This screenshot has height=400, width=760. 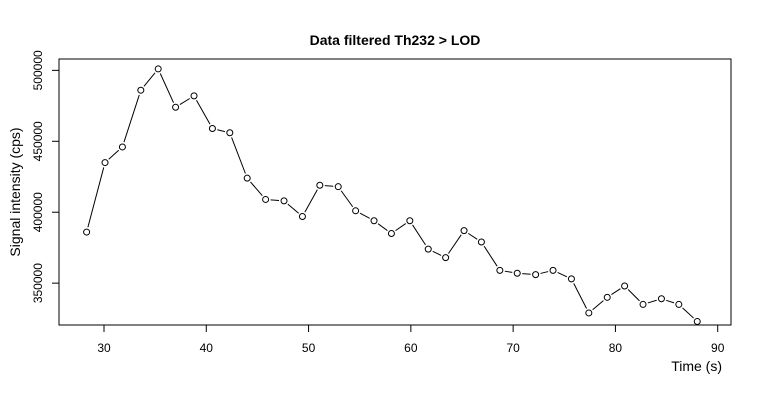 What do you see at coordinates (696, 366) in the screenshot?
I see `x-axis-title: Time (s)` at bounding box center [696, 366].